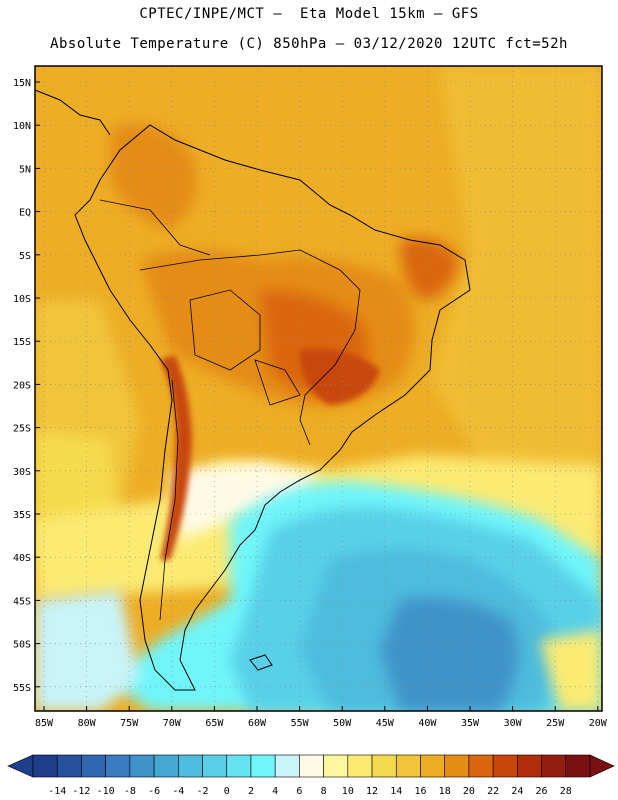  What do you see at coordinates (420, 791) in the screenshot?
I see `colorbar-label: 16` at bounding box center [420, 791].